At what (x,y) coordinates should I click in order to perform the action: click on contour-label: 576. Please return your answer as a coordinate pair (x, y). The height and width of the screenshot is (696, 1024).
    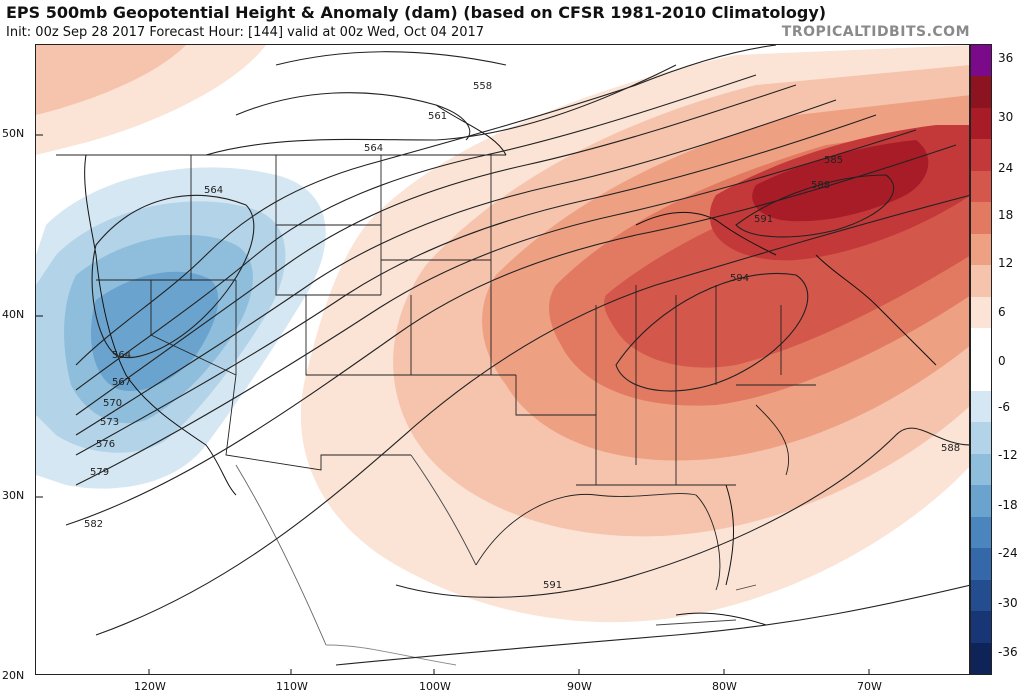
    Looking at the image, I should click on (105, 444).